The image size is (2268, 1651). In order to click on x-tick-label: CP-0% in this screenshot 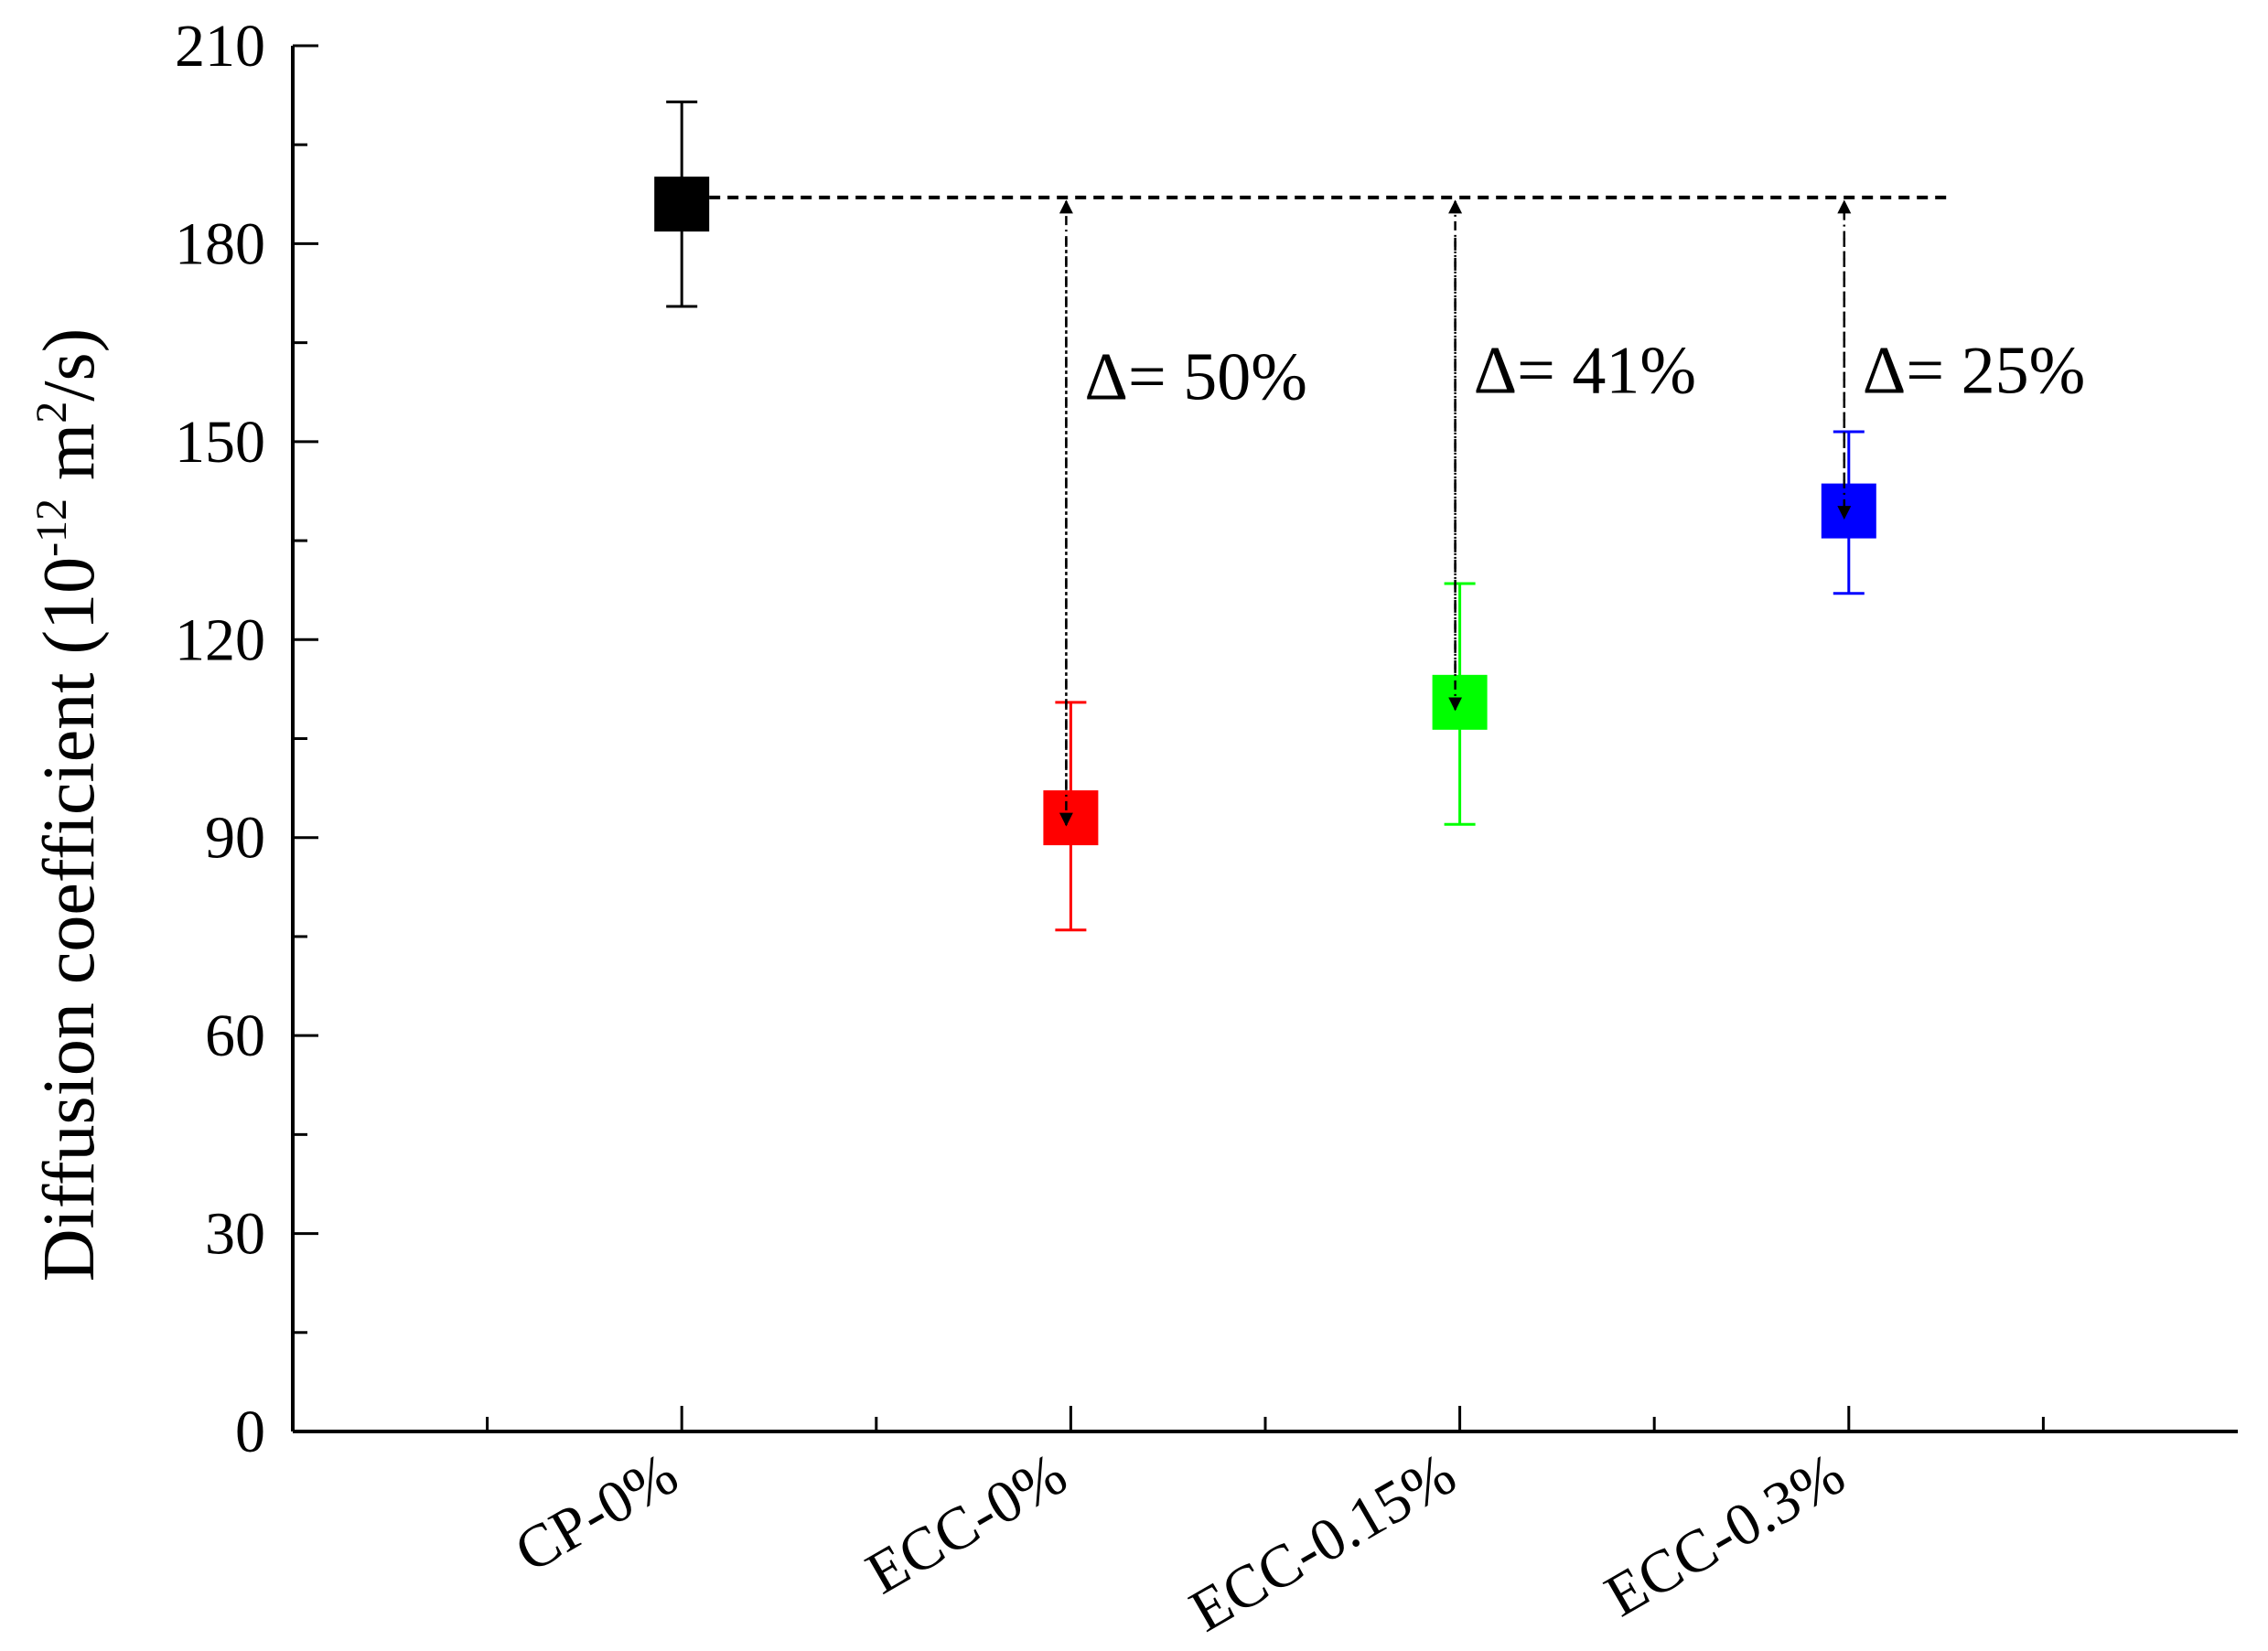, I will do `click(596, 1513)`.